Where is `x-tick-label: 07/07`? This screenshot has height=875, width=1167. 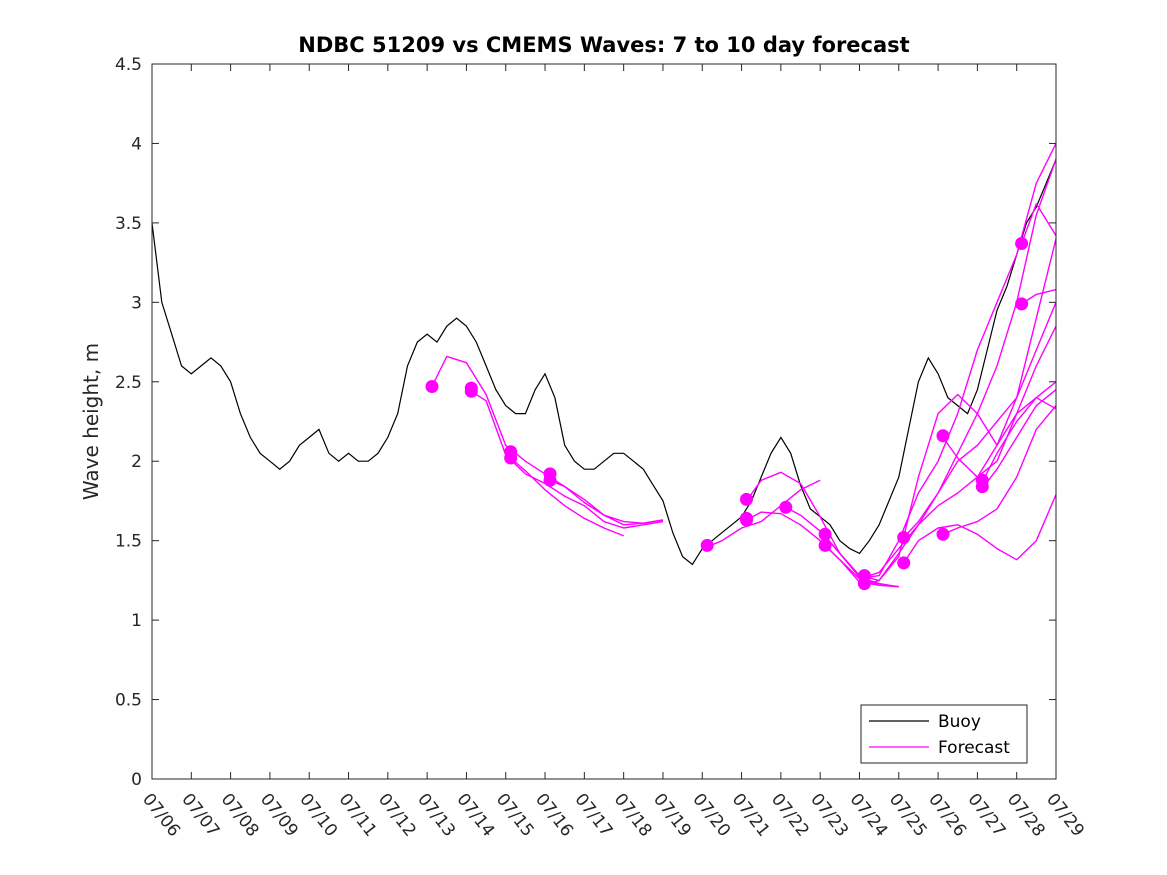
x-tick-label: 07/07 is located at coordinates (200, 815).